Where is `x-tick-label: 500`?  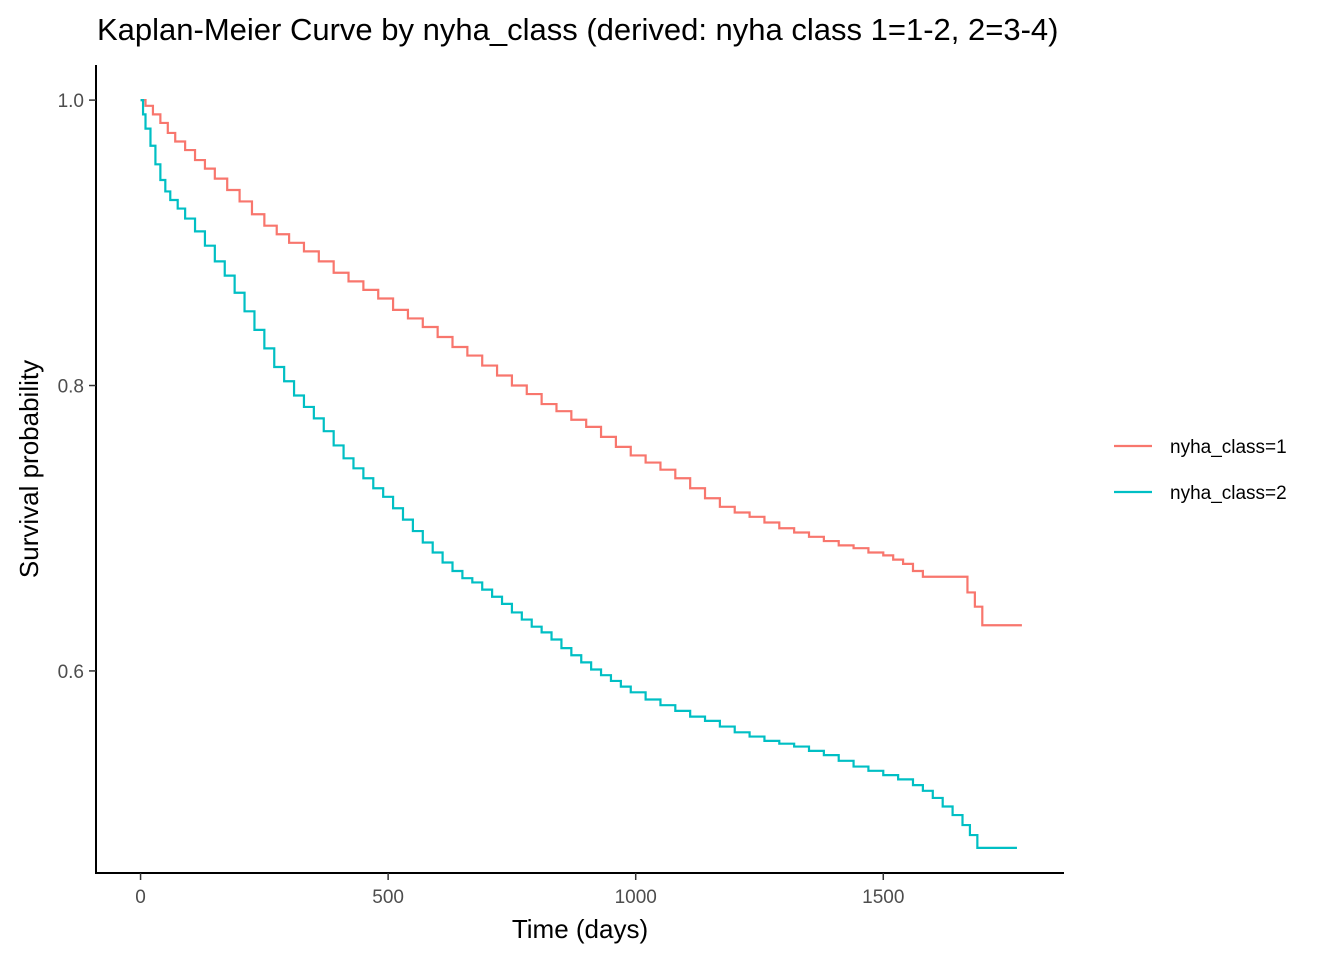 x-tick-label: 500 is located at coordinates (388, 897).